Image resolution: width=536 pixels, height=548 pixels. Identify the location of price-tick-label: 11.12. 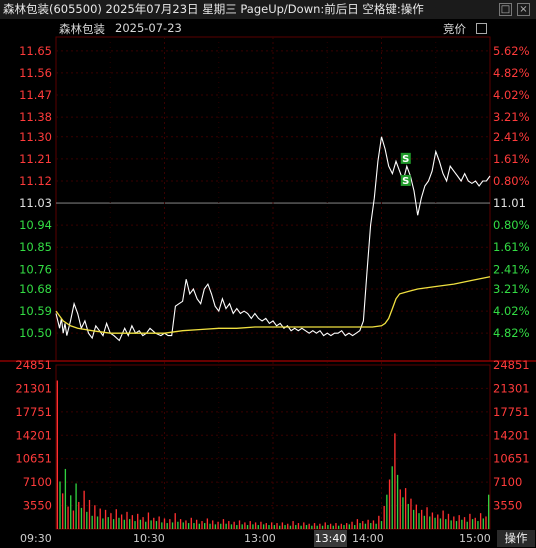
(35, 181).